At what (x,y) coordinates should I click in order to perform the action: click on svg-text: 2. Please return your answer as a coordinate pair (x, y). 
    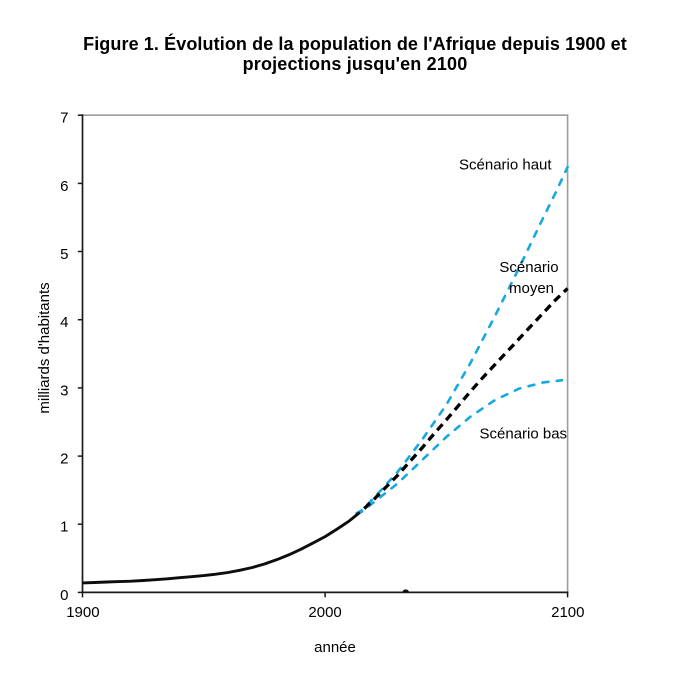
    Looking at the image, I should click on (64, 459).